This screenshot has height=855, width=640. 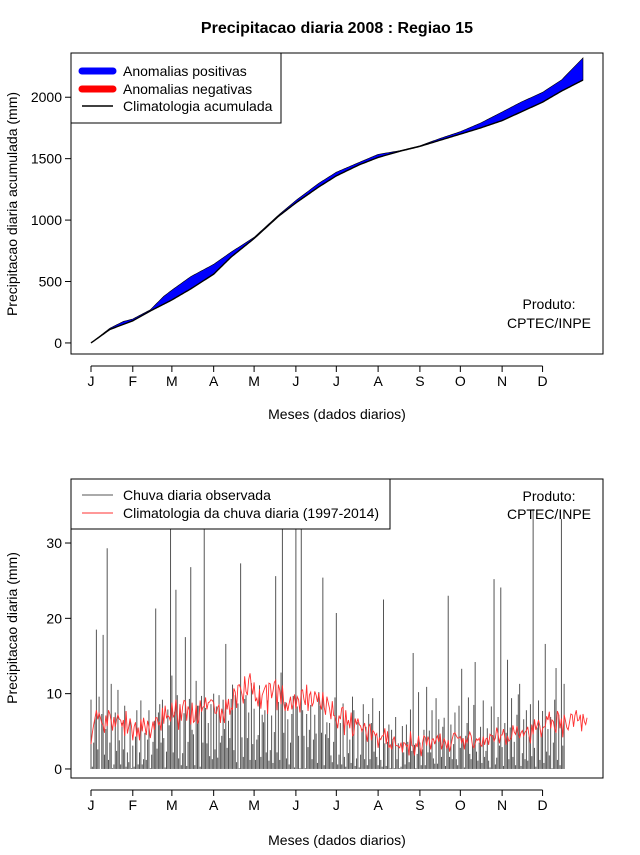 What do you see at coordinates (198, 106) in the screenshot?
I see `legend-label-climatology: Climatologia acumulada` at bounding box center [198, 106].